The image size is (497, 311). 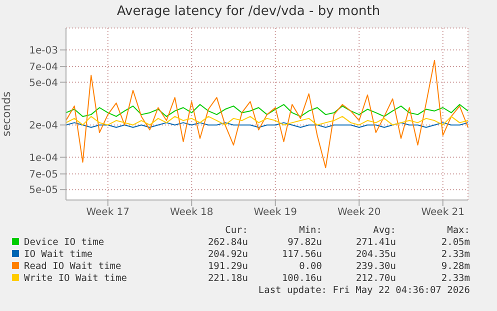 I want to click on text: 262.84u, so click(x=227, y=242).